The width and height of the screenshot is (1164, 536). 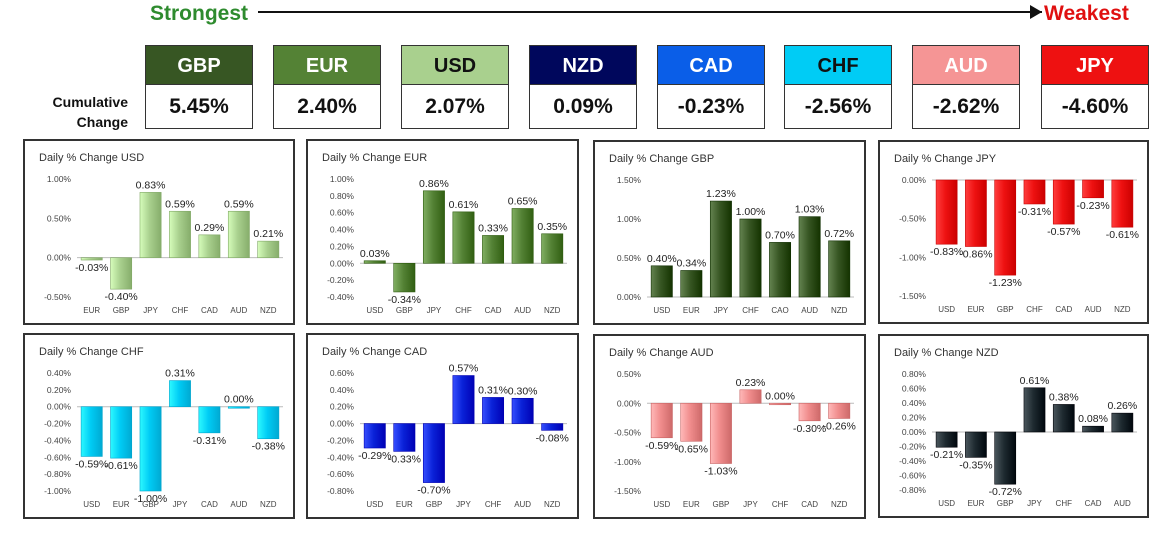 I want to click on data-label: 1.00%, so click(x=751, y=212).